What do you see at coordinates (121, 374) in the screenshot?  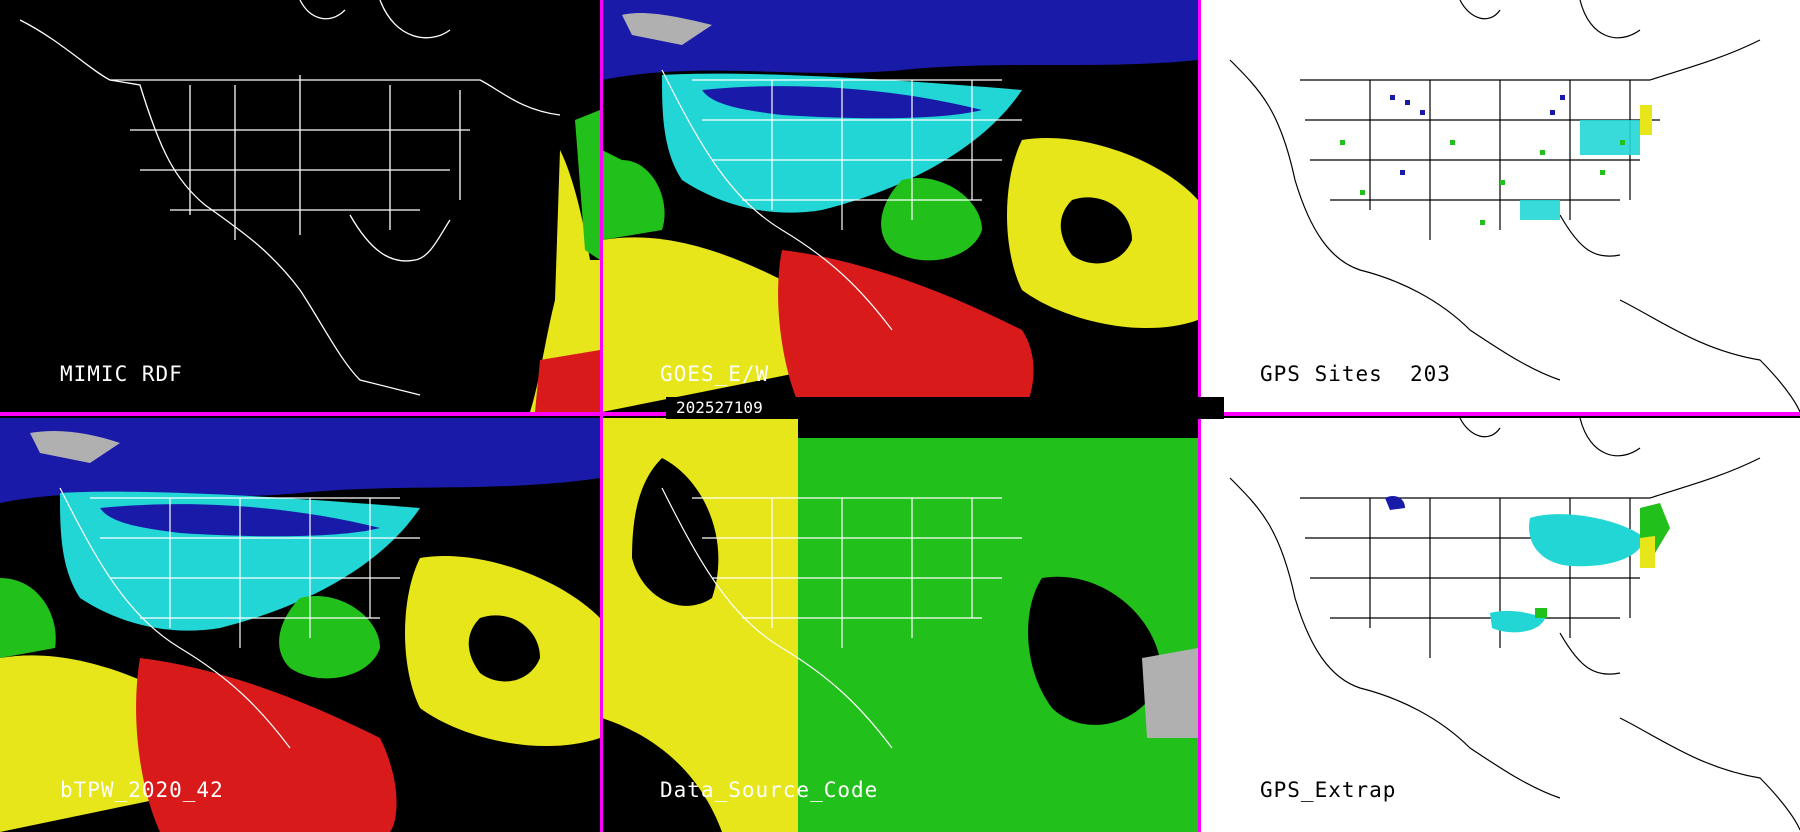 I see `panel-label: MIMIC RDF` at bounding box center [121, 374].